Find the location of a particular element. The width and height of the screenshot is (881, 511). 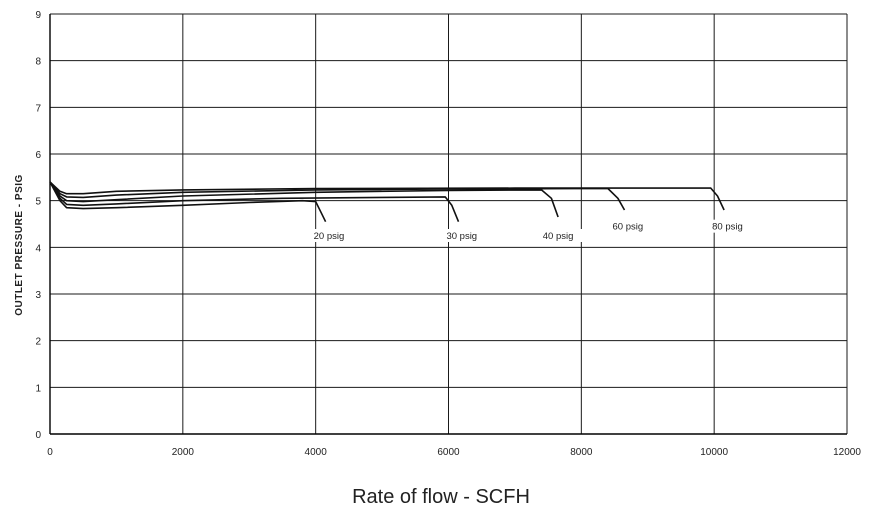

x-tick-label: 4000 is located at coordinates (316, 452).